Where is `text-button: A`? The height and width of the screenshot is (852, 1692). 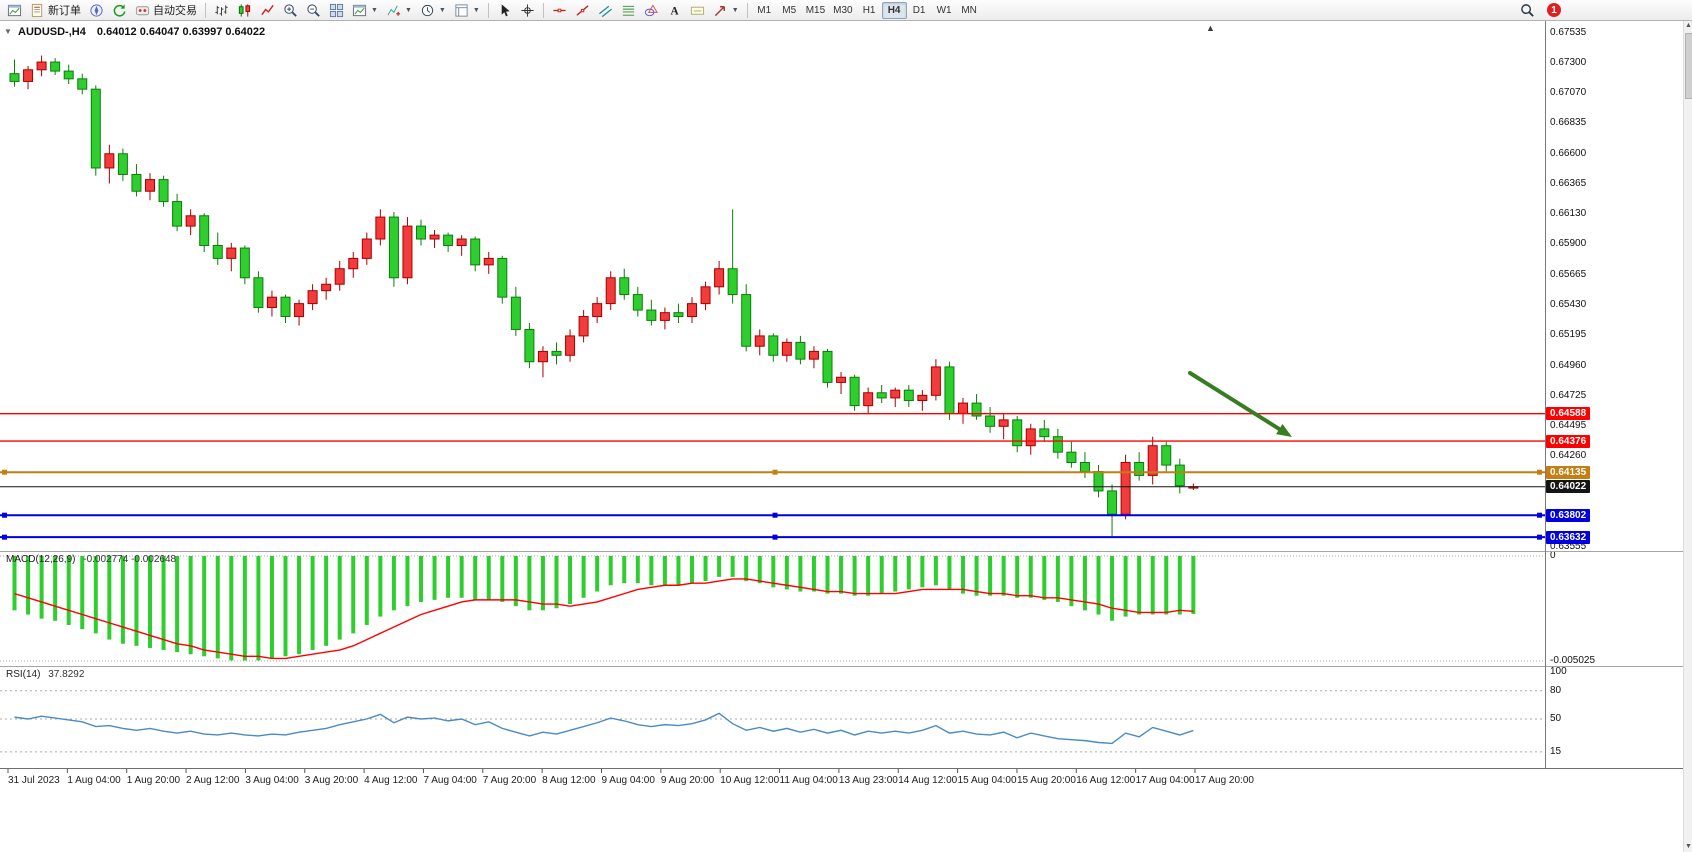 text-button: A is located at coordinates (674, 10).